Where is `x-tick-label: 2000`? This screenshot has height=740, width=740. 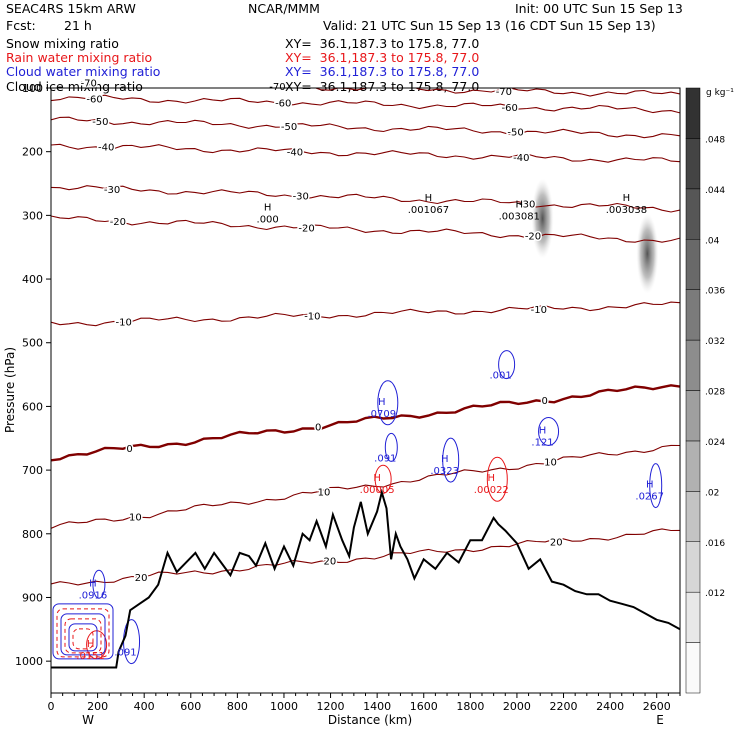
x-tick-label: 2000 is located at coordinates (517, 706).